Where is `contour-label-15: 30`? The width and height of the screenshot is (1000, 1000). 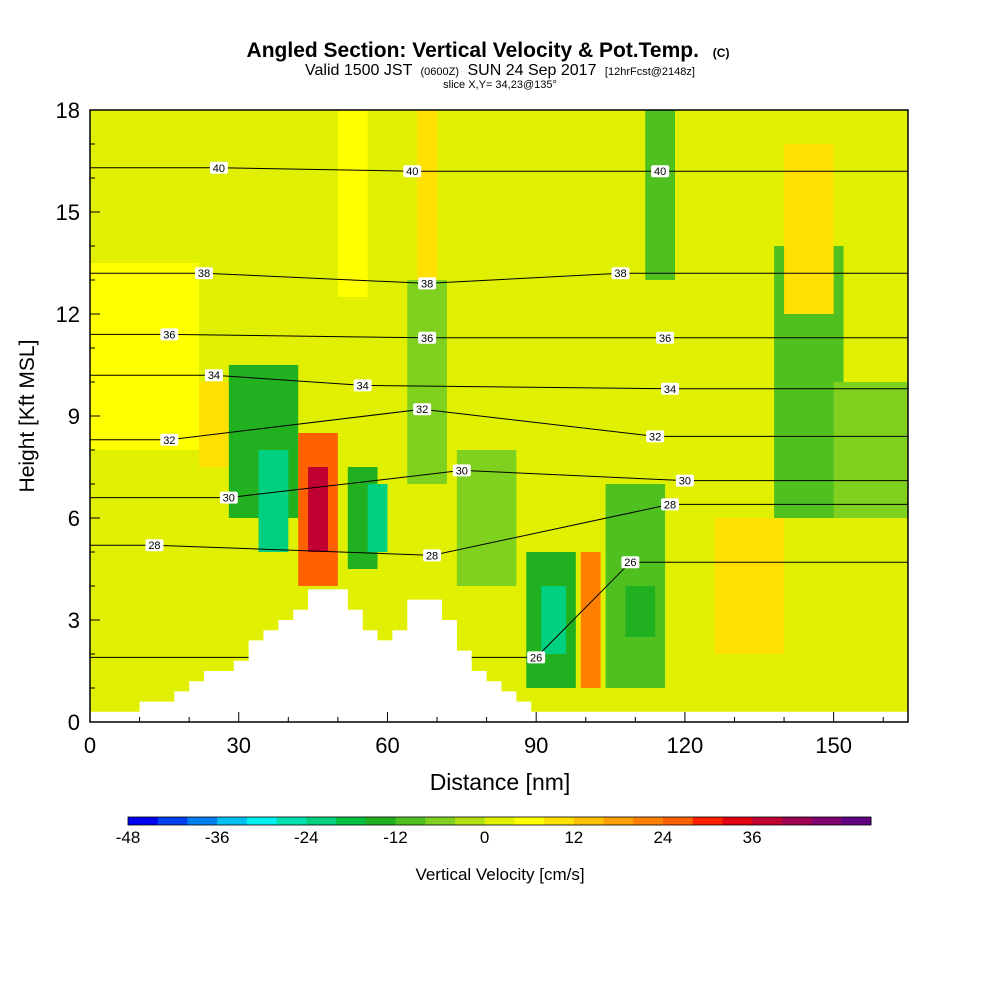
contour-label-15: 30 is located at coordinates (228, 498).